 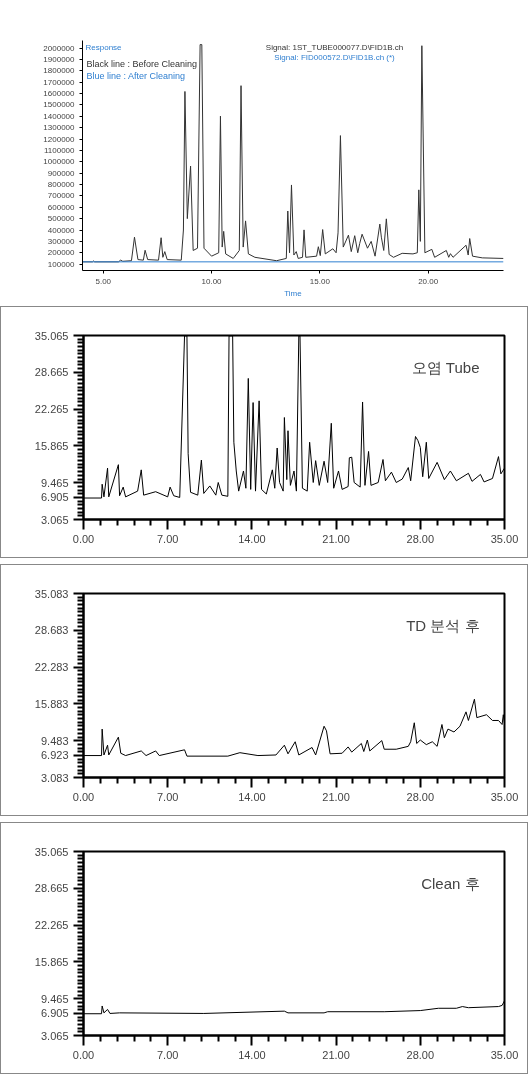 What do you see at coordinates (104, 47) in the screenshot?
I see `y-axis-title: Response` at bounding box center [104, 47].